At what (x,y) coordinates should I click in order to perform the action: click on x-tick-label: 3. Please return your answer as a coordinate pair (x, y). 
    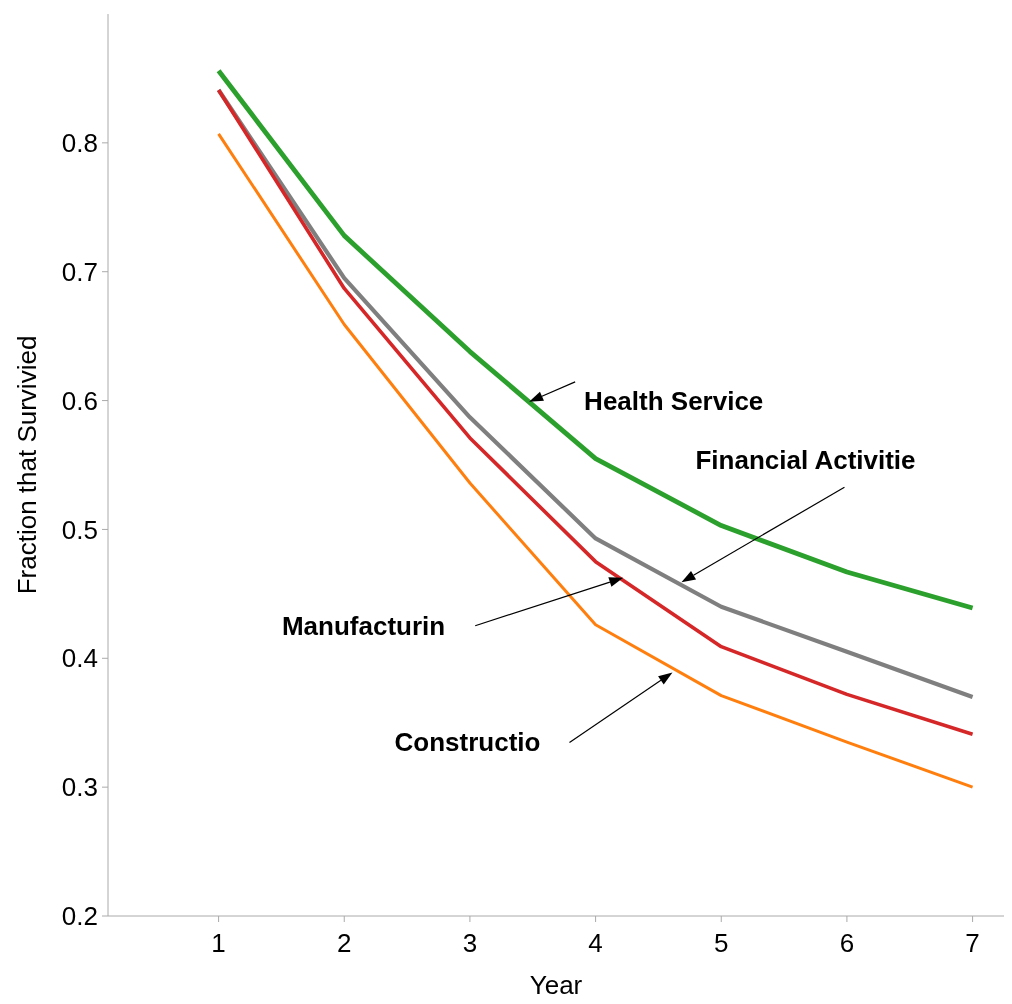
    Looking at the image, I should click on (470, 943).